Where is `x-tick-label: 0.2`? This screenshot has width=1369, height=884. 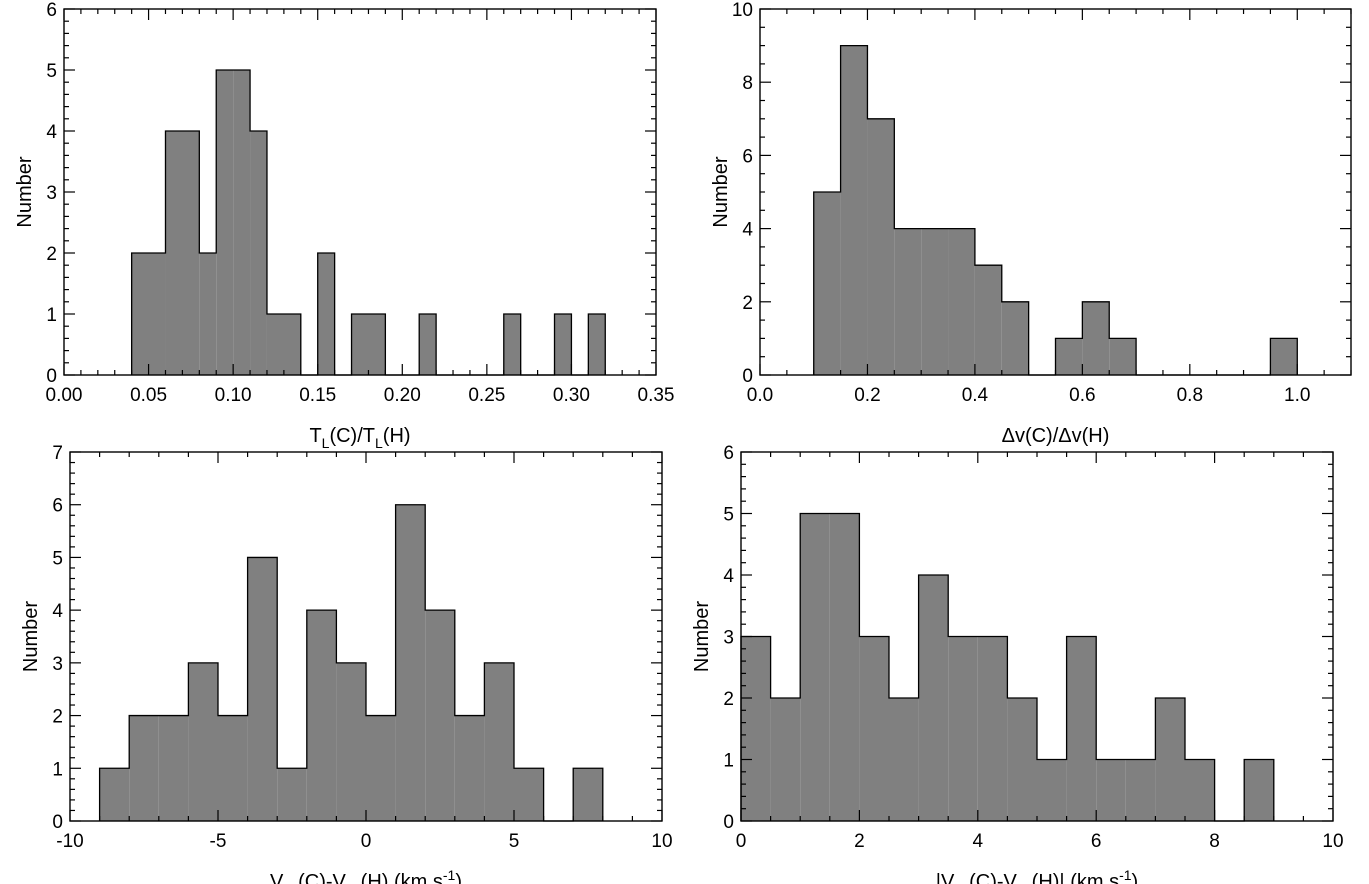
x-tick-label: 0.2 is located at coordinates (867, 395).